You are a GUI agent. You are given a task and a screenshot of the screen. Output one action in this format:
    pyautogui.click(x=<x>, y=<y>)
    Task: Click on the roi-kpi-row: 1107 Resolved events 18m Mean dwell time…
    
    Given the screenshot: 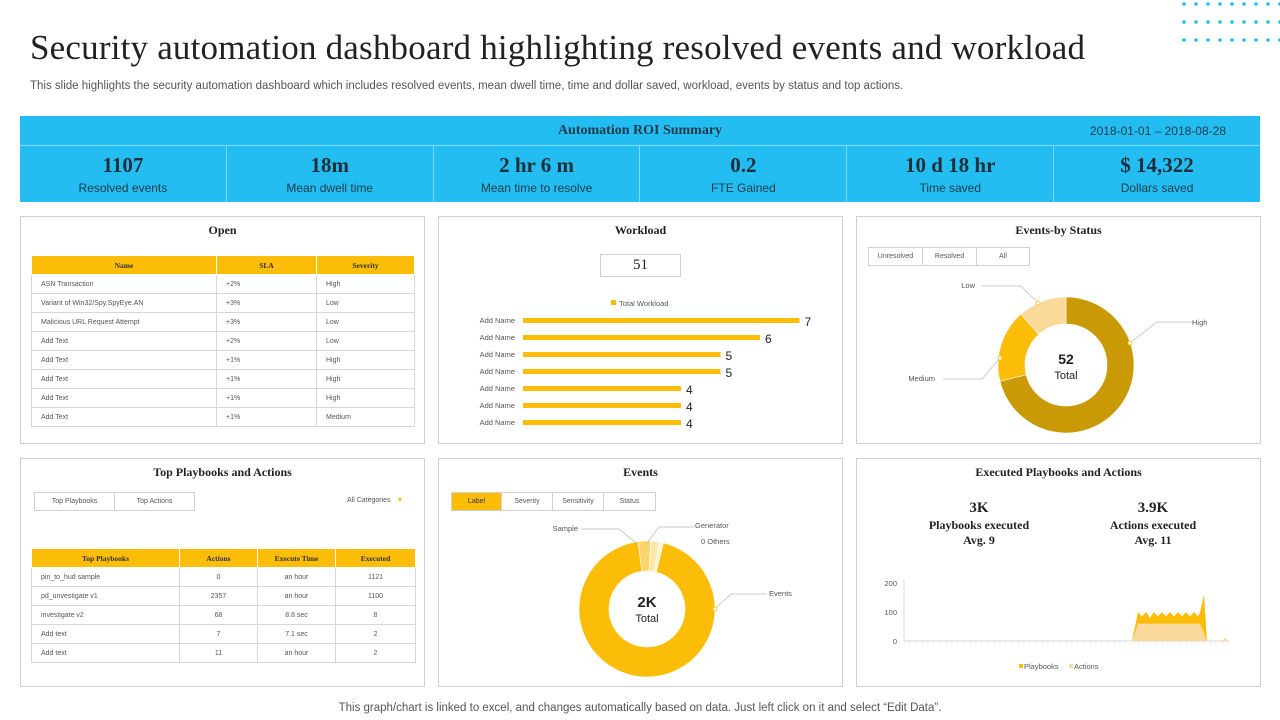 What is the action you would take?
    pyautogui.click(x=640, y=174)
    